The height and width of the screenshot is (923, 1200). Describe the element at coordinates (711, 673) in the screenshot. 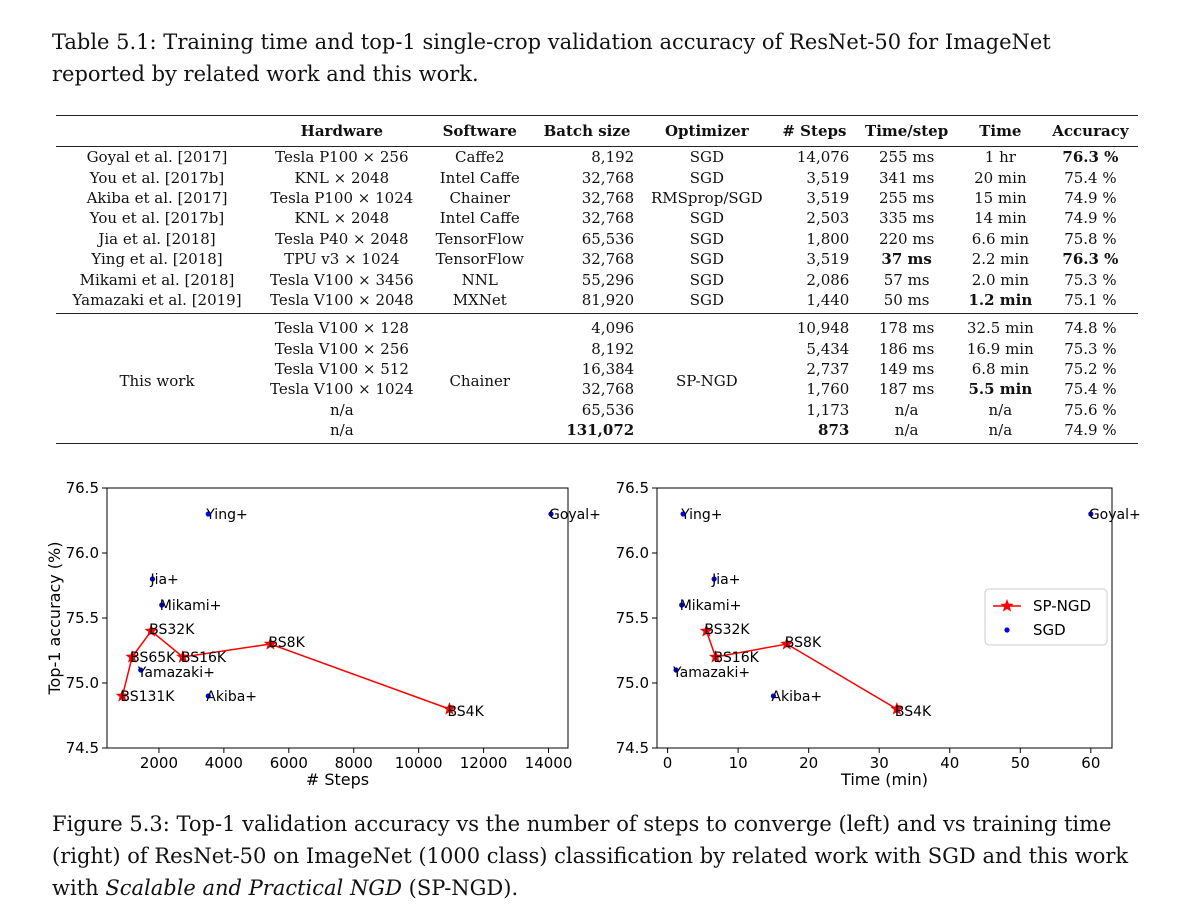

I see `point-label: Yamazaki+` at that location.